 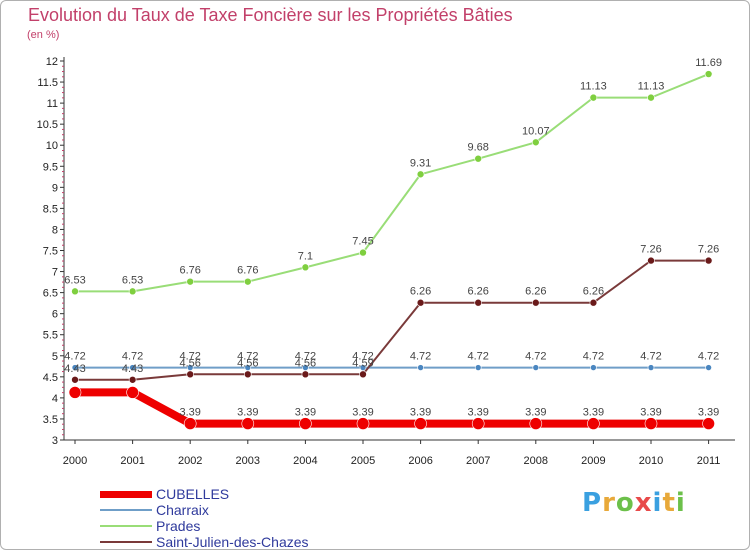 I want to click on x-tick-label: 2007, so click(x=478, y=461).